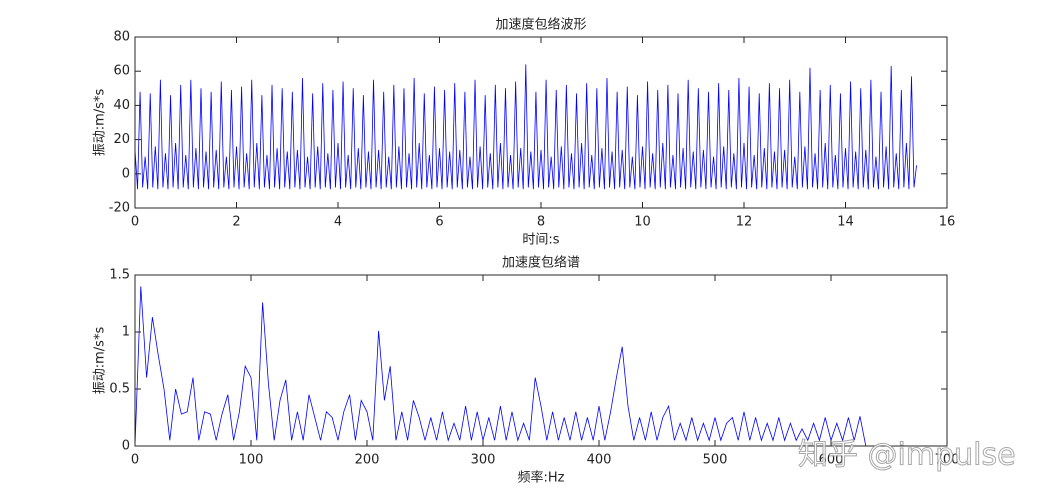 This screenshot has width=1041, height=500. I want to click on x-tick-label: 200, so click(367, 460).